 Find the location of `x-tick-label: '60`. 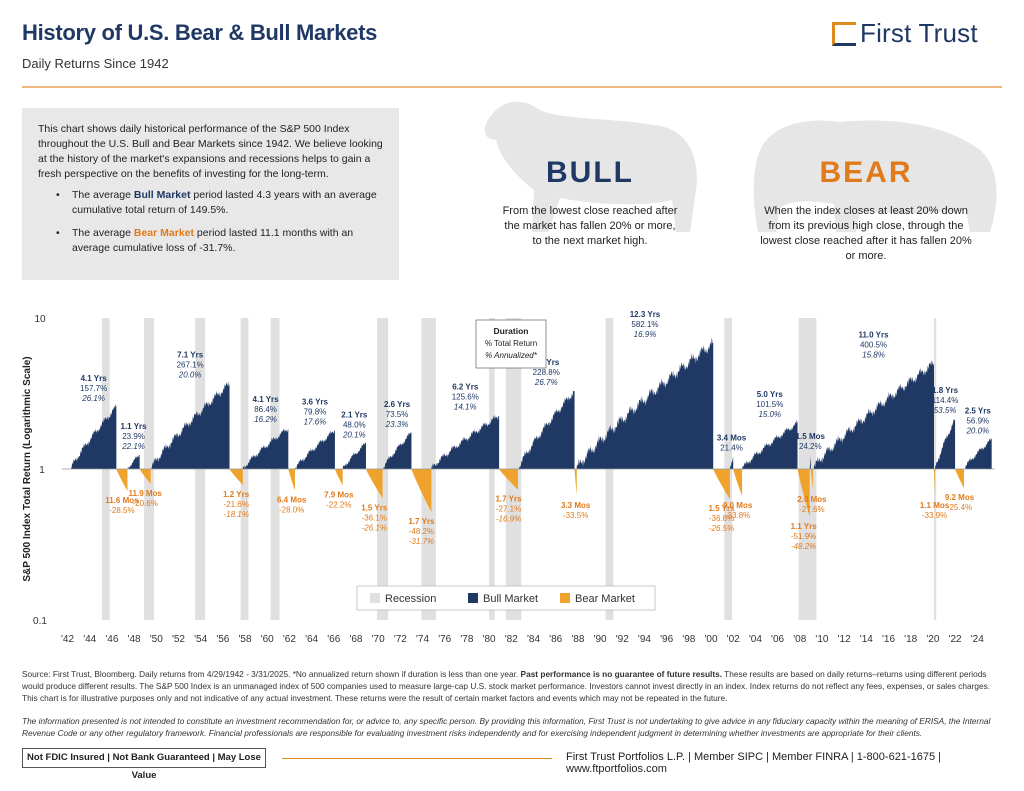

x-tick-label: '60 is located at coordinates (267, 639).